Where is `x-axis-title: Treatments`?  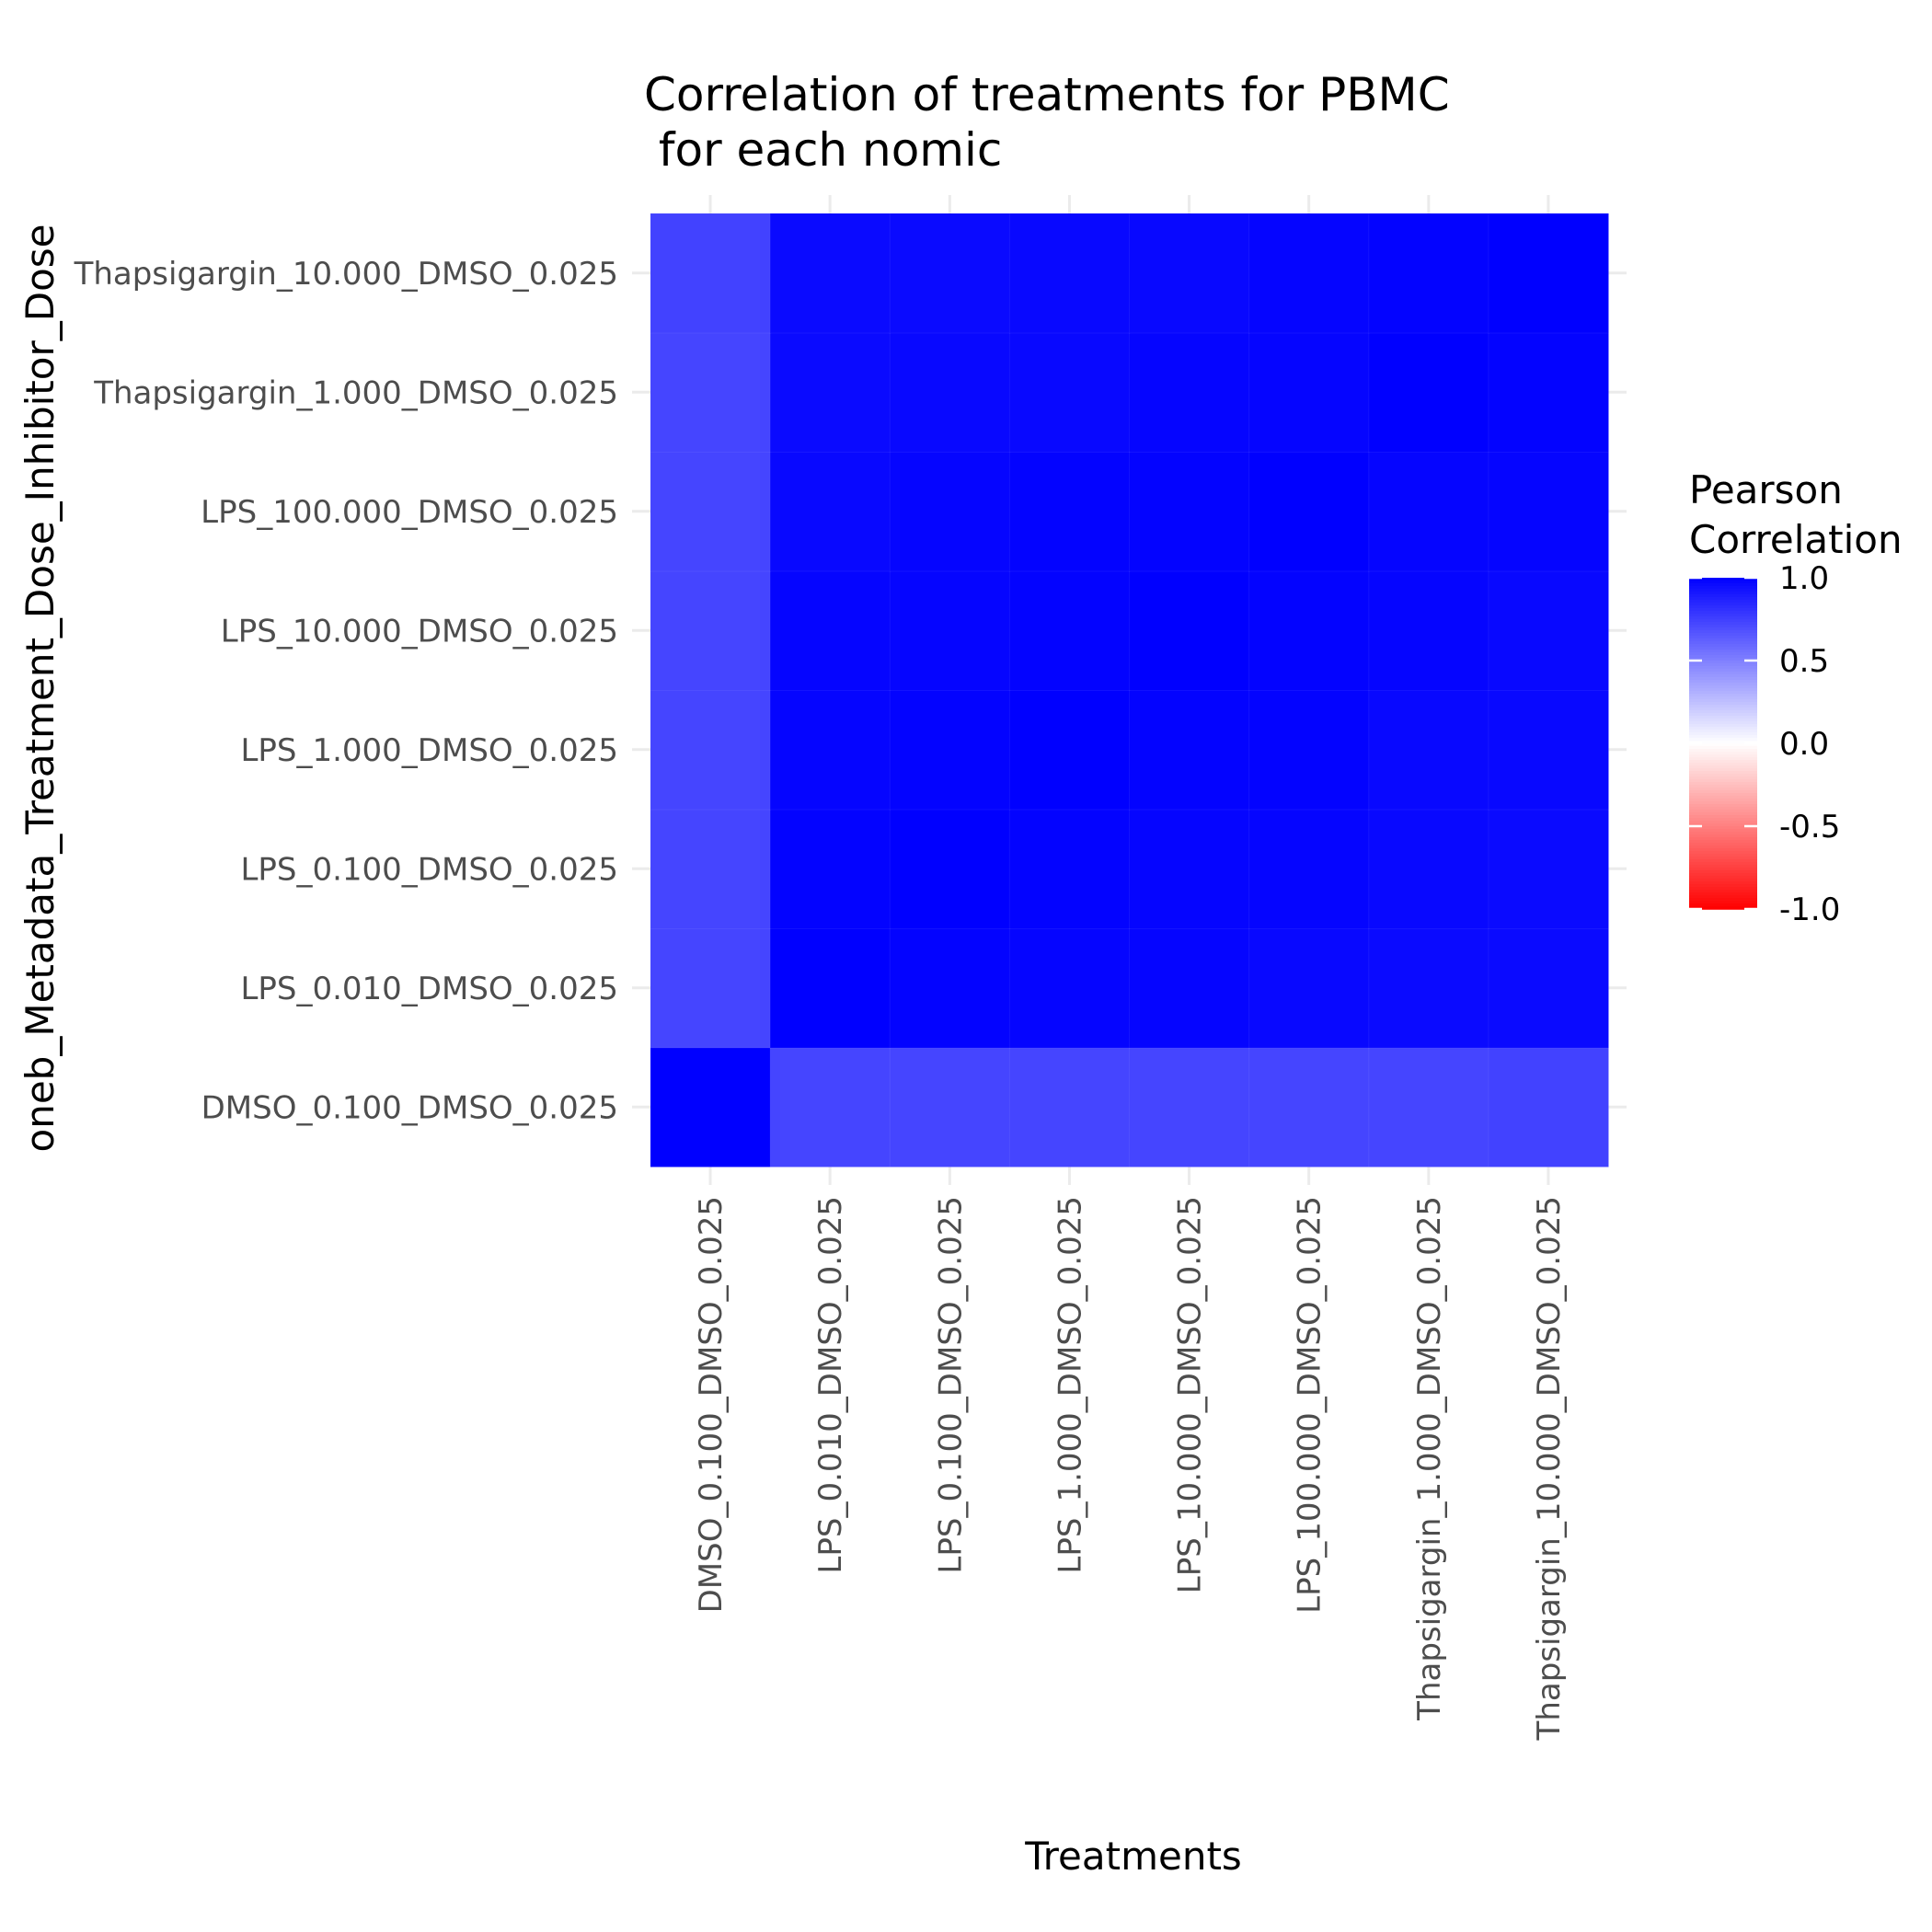
x-axis-title: Treatments is located at coordinates (1133, 1856).